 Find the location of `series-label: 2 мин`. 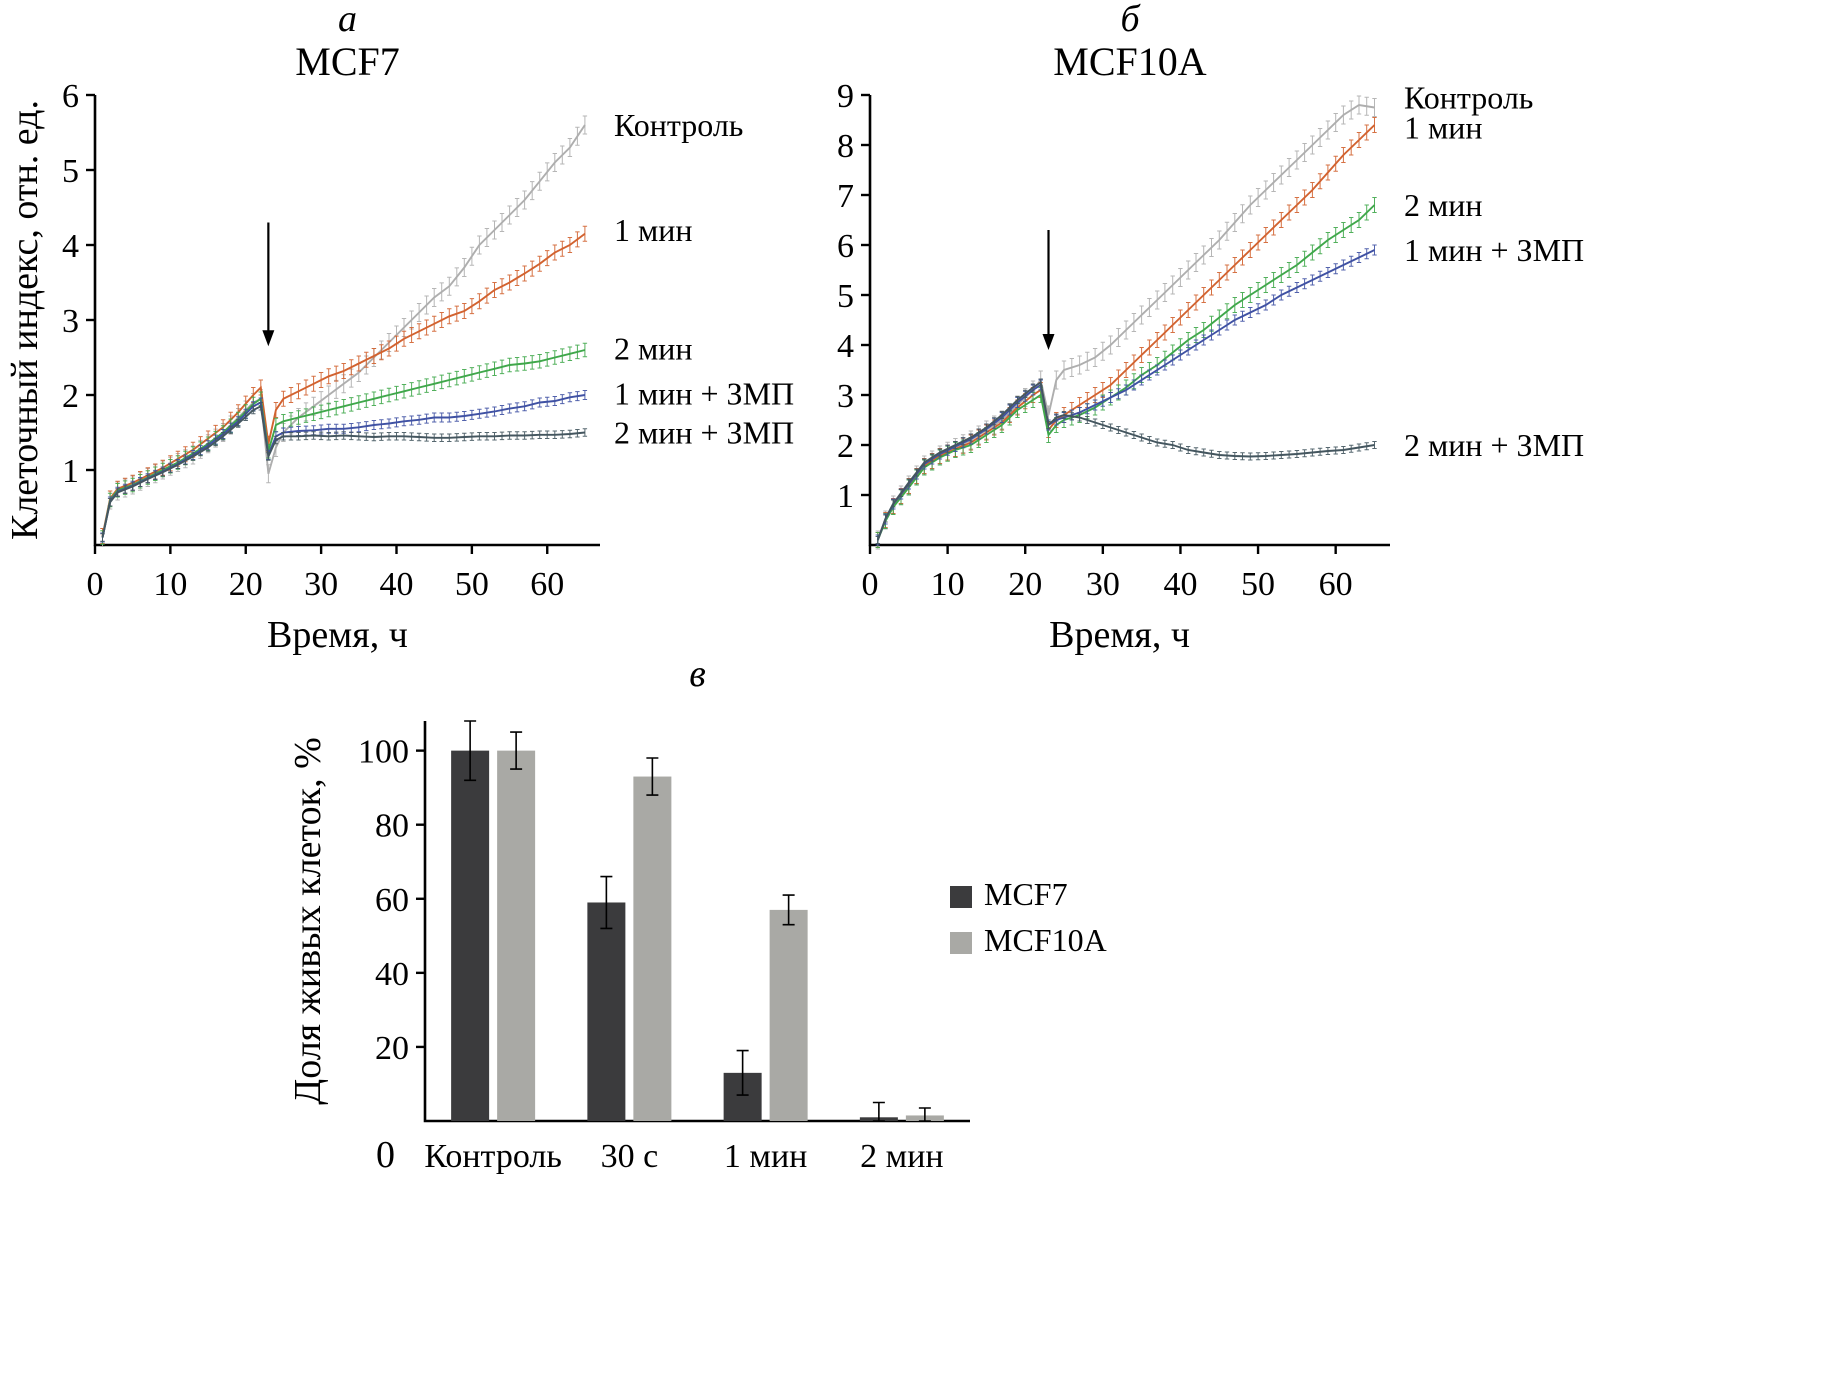

series-label: 2 мин is located at coordinates (1443, 205).